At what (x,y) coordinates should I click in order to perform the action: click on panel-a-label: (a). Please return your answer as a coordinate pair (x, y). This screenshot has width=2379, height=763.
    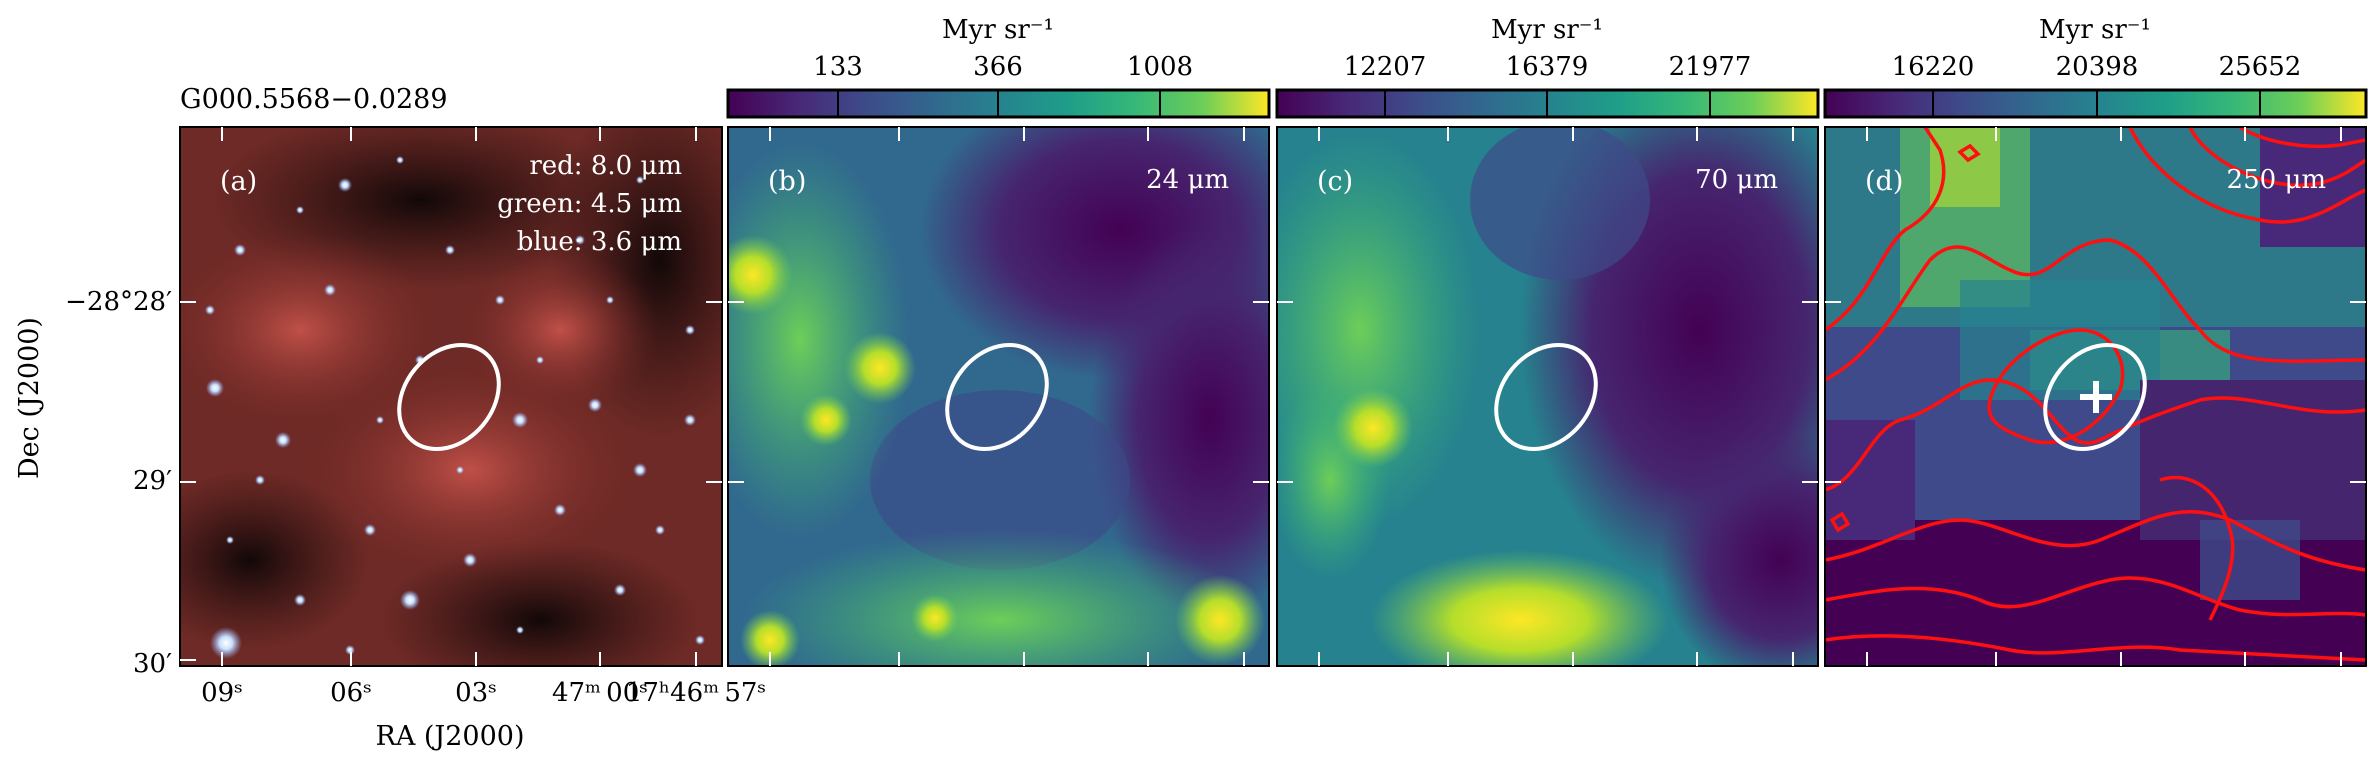
    Looking at the image, I should click on (238, 181).